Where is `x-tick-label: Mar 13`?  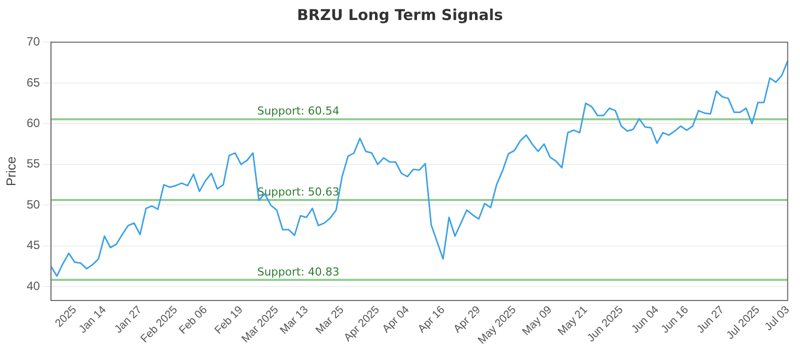
x-tick-label: Mar 13 is located at coordinates (294, 320).